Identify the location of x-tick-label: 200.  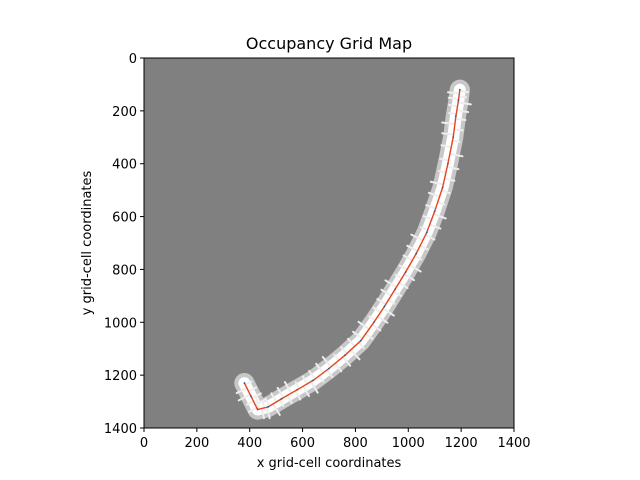
(196, 443).